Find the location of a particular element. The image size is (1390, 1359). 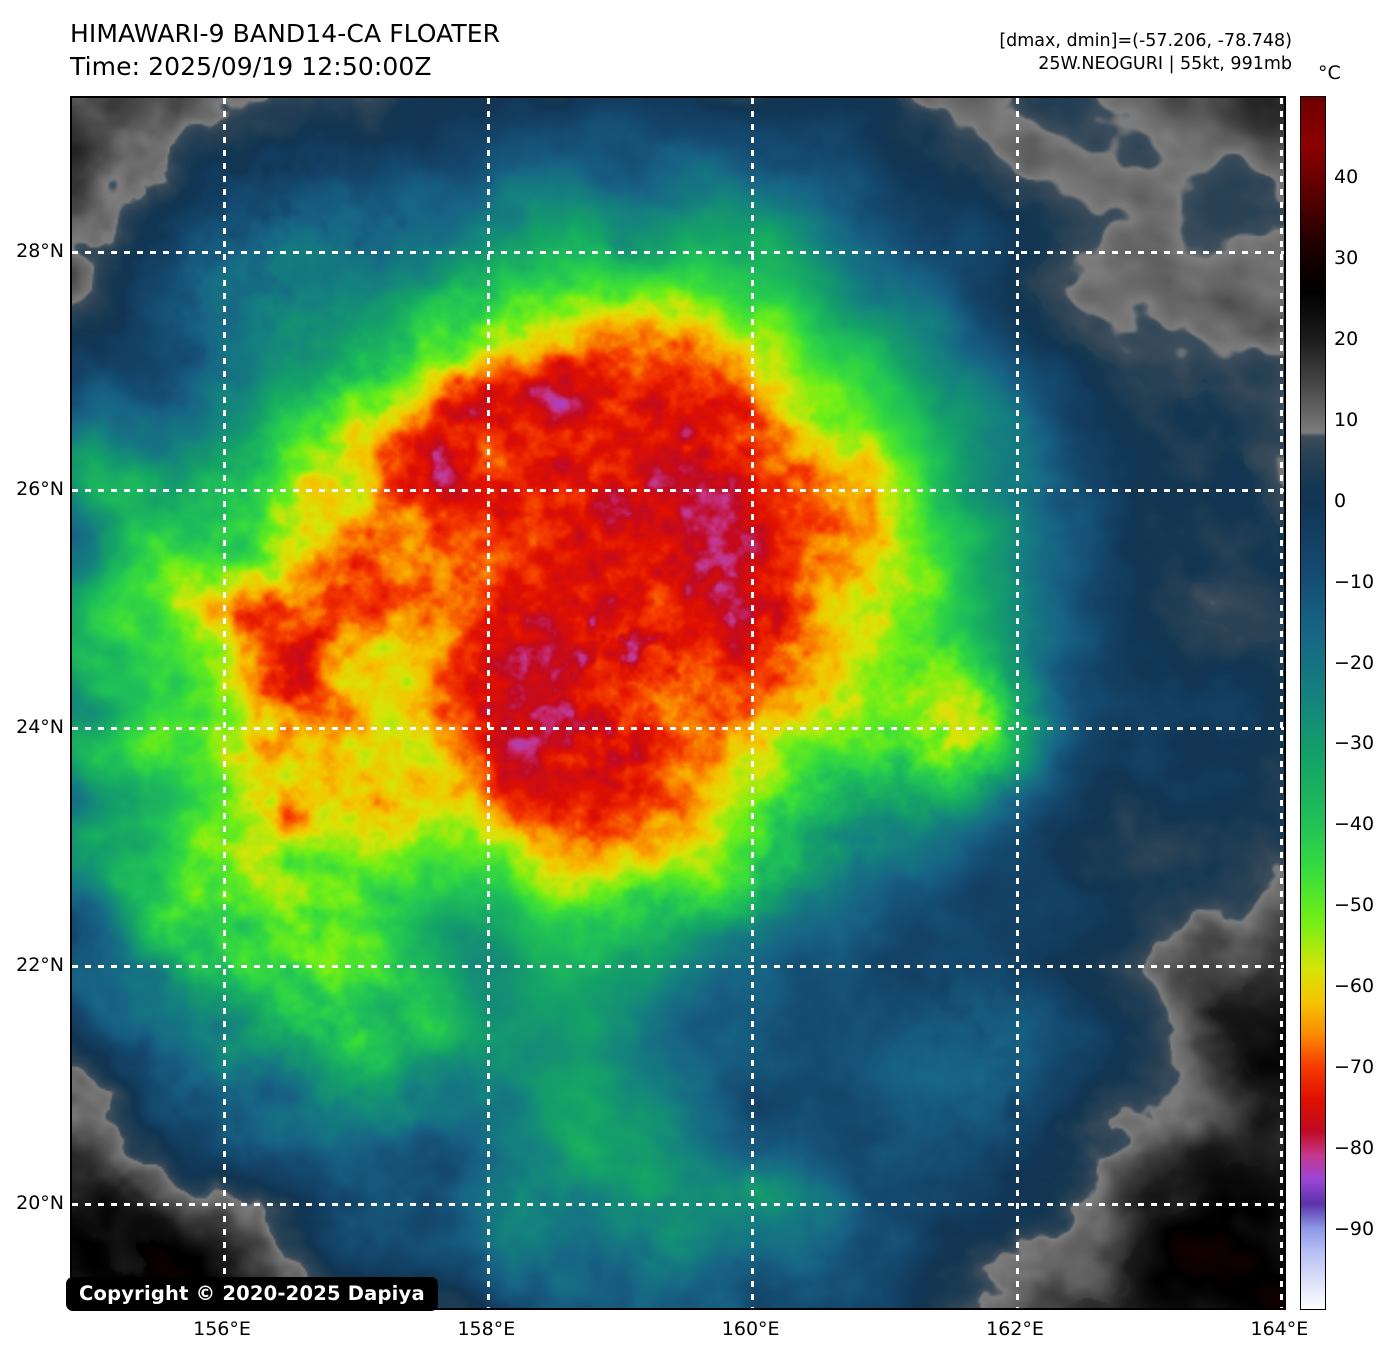

temperature-colorbar is located at coordinates (1313, 703).